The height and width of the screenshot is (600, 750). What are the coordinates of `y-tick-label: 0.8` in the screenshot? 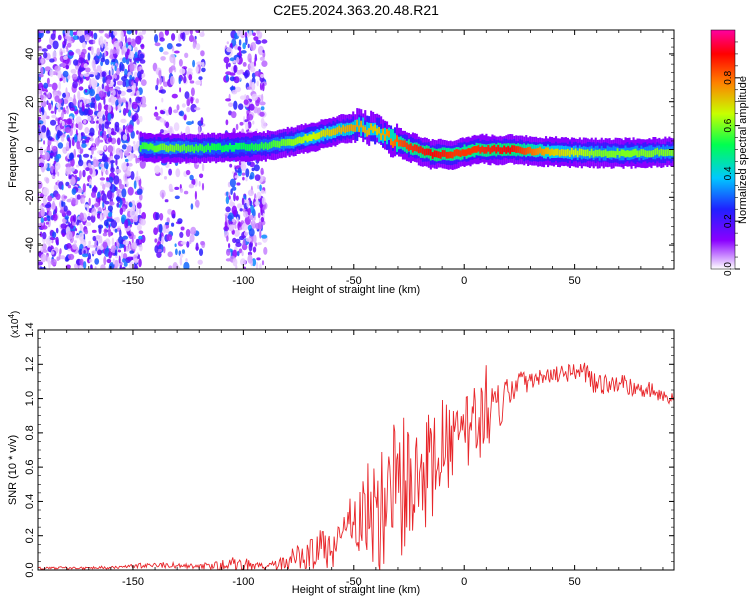 It's located at (30, 432).